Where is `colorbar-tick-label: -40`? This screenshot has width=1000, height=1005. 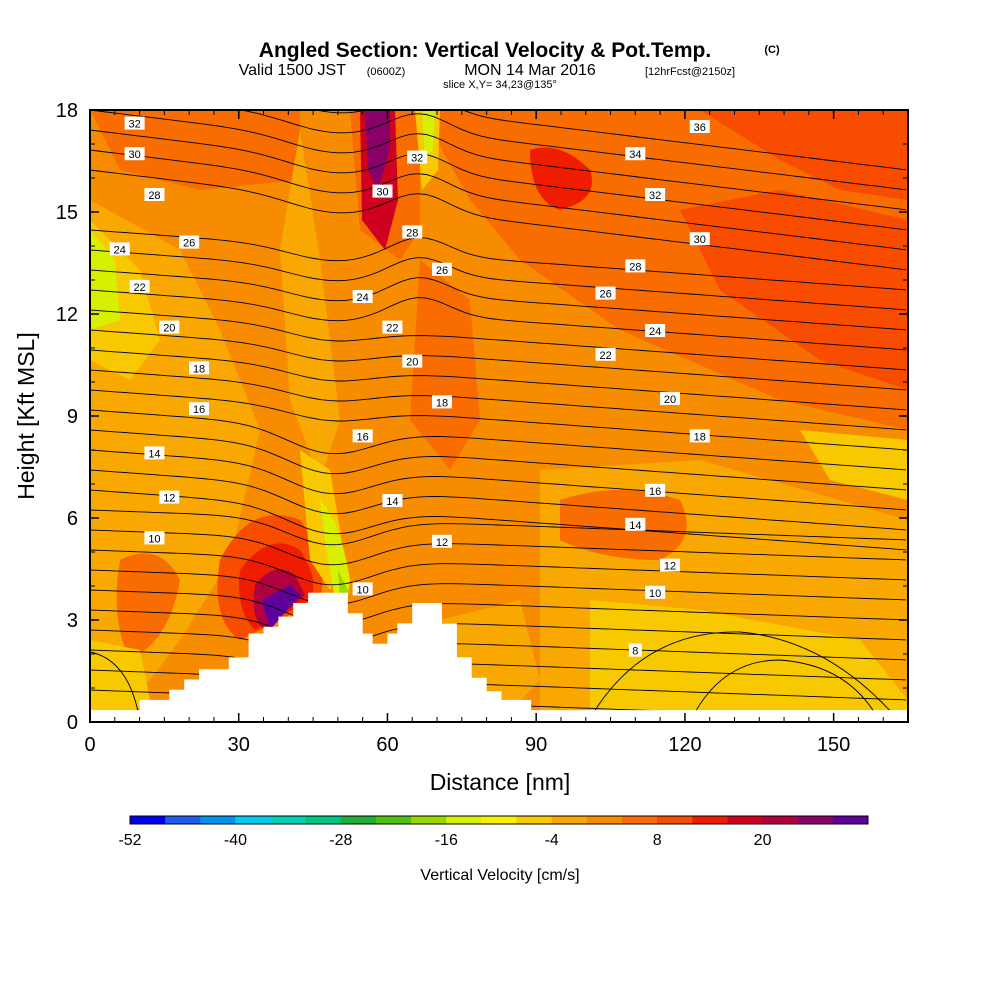
colorbar-tick-label: -40 is located at coordinates (235, 840).